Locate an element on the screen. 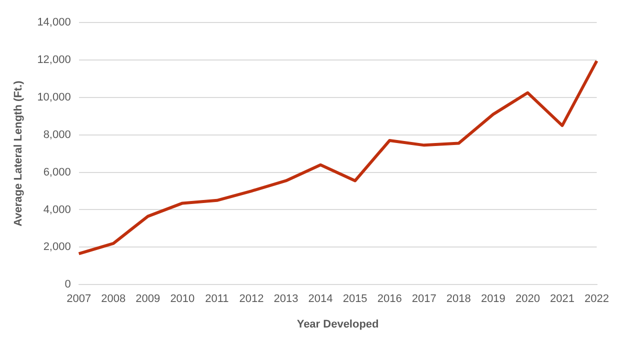 Image resolution: width=625 pixels, height=343 pixels. y-tick-label: 14,000 is located at coordinates (54, 22).